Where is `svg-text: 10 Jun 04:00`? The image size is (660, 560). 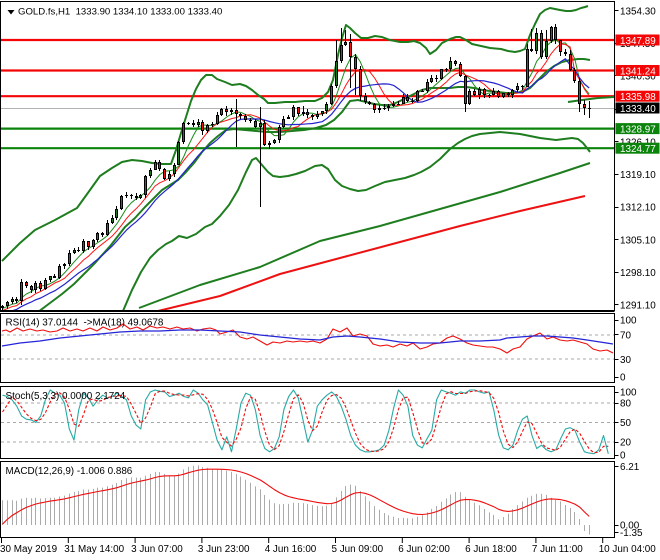
svg-text: 10 Jun 04:00 is located at coordinates (628, 549).